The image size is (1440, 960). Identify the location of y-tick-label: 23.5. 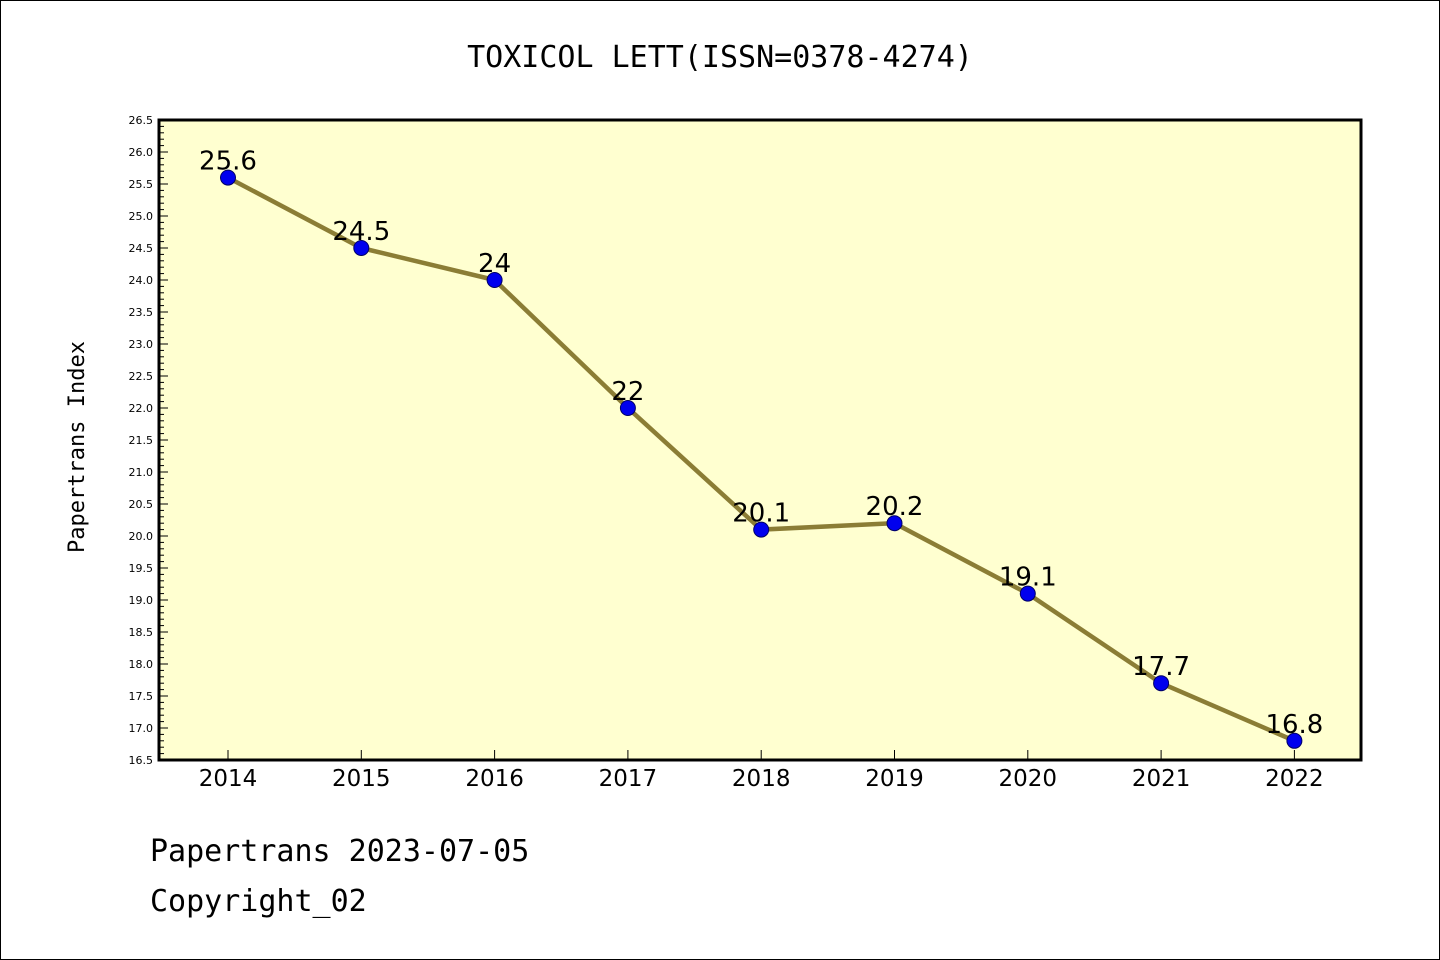
(141, 312).